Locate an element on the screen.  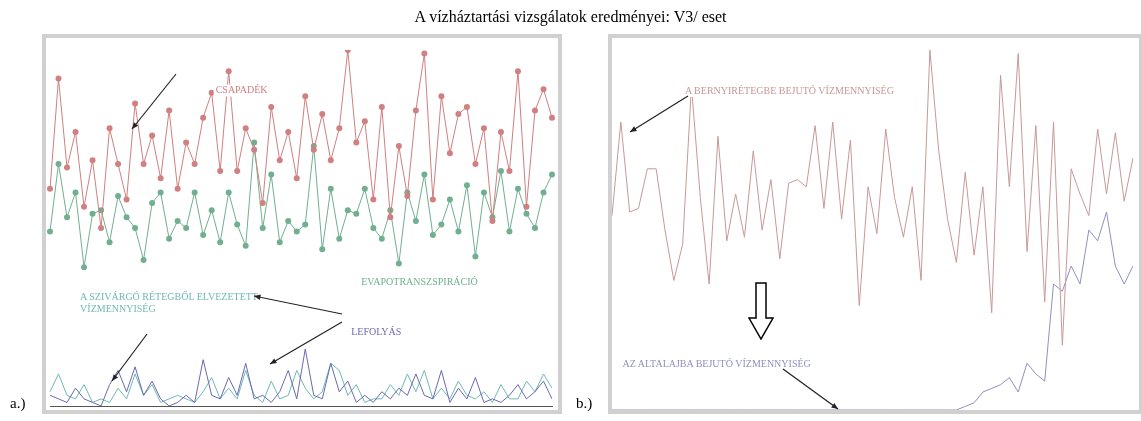
series-label: CSAPADÉK is located at coordinates (242, 90).